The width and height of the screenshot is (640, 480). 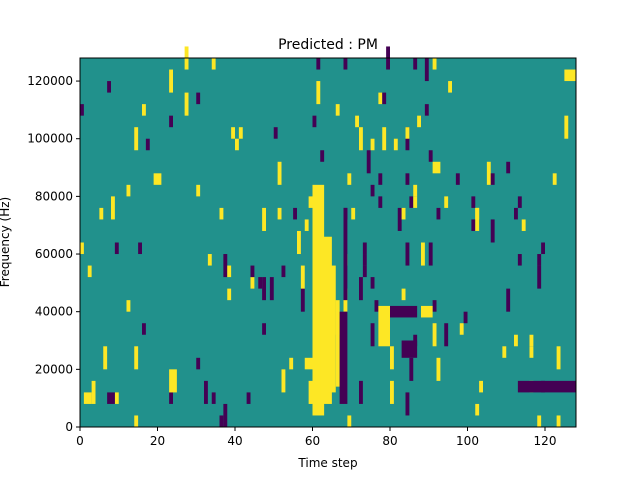 What do you see at coordinates (328, 45) in the screenshot?
I see `chart-title: Predicted : PM` at bounding box center [328, 45].